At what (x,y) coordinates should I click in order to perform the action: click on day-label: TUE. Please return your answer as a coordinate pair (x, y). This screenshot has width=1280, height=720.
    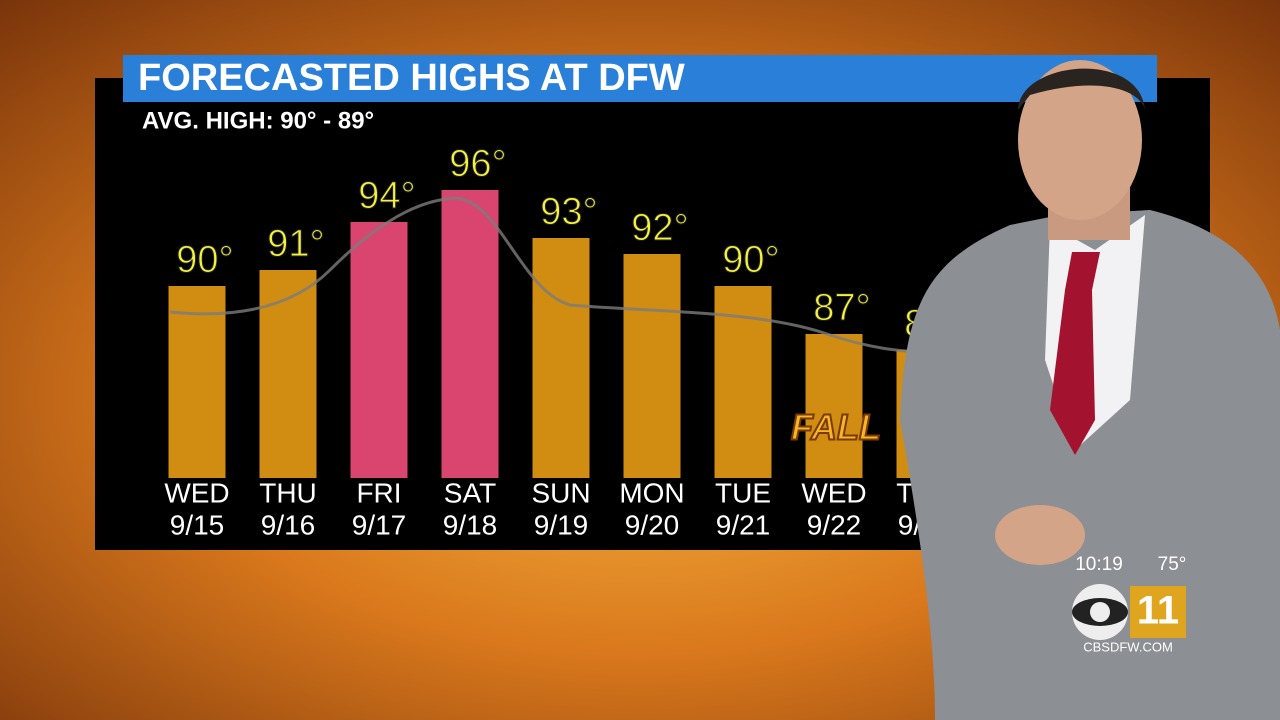
    Looking at the image, I should click on (743, 492).